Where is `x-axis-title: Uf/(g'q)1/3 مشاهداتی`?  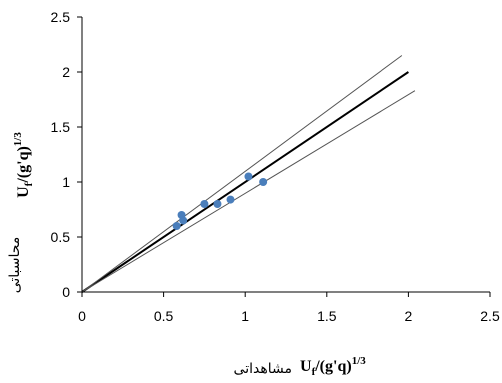 x-axis-title: Uf/(g'q)1/3 مشاهداتی is located at coordinates (300, 366).